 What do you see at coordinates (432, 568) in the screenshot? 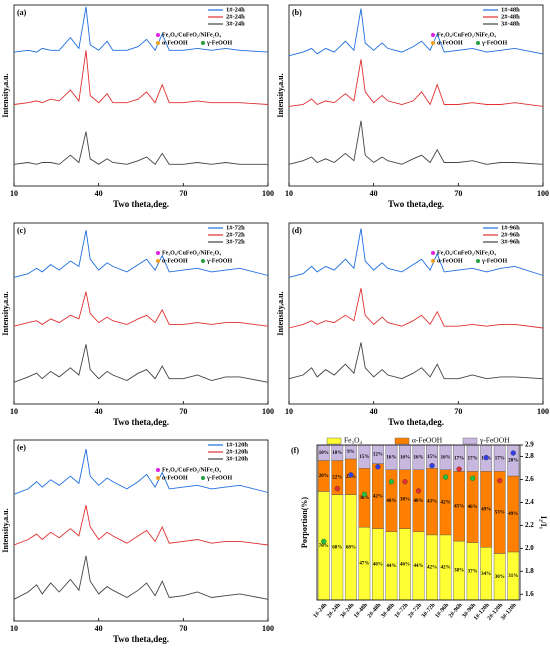
I see `value-label: 42%` at bounding box center [432, 568].